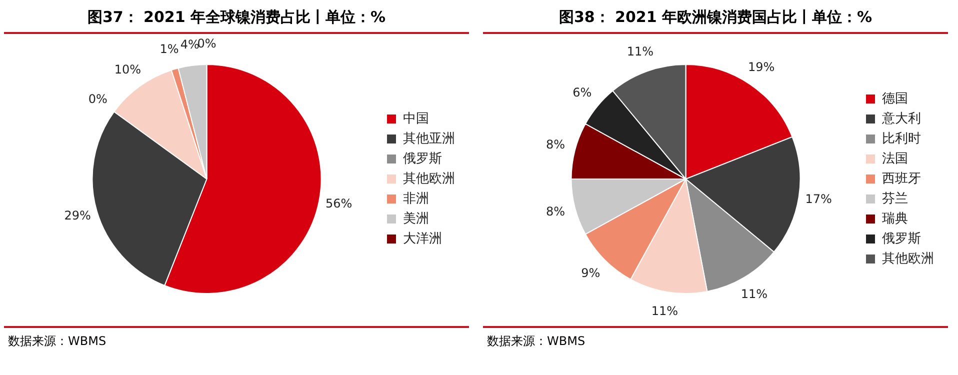  I want to click on data-label: 6%, so click(582, 92).